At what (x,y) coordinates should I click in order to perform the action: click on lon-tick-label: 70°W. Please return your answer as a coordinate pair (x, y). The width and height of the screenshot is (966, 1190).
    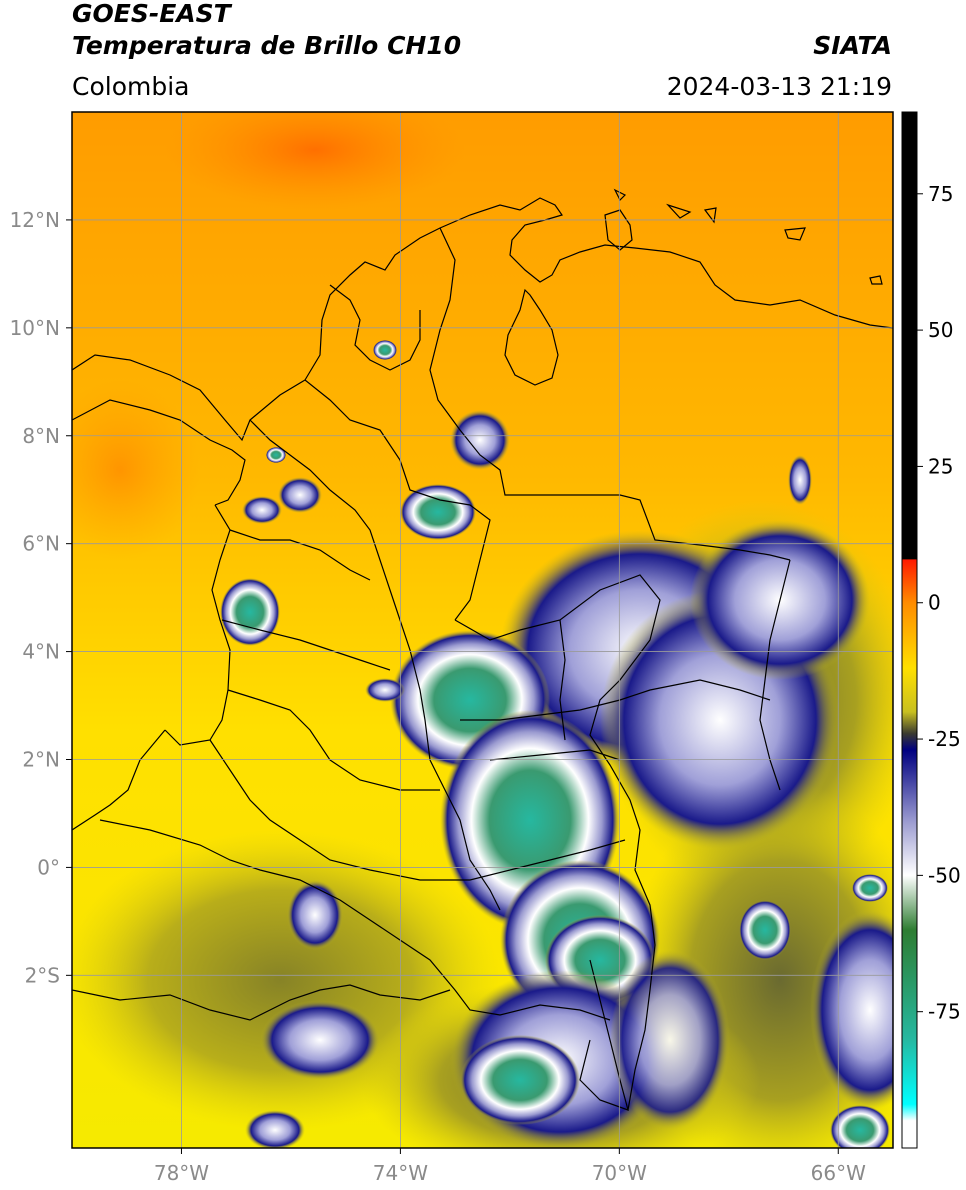
    Looking at the image, I should click on (619, 1173).